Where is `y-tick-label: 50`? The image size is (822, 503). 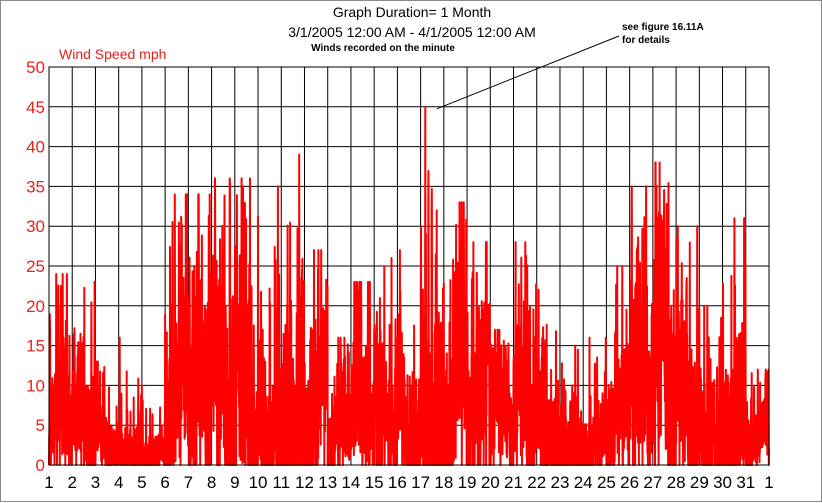 y-tick-label: 50 is located at coordinates (35, 67).